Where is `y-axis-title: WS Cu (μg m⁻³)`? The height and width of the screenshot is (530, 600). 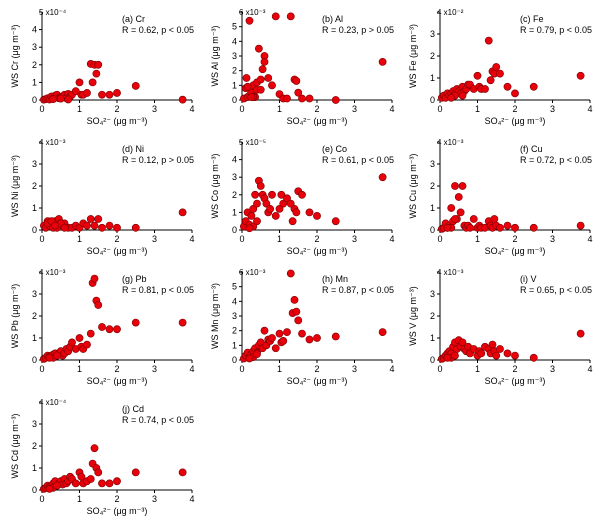
y-axis-title: WS Cu (μg m⁻³) is located at coordinates (413, 186).